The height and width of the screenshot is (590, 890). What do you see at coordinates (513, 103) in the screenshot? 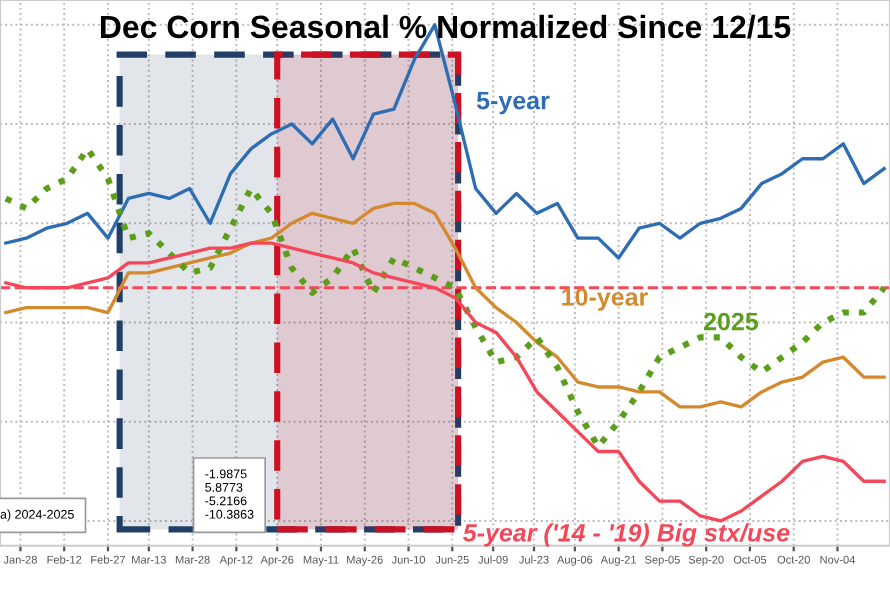
I see `series-label: 5-year` at bounding box center [513, 103].